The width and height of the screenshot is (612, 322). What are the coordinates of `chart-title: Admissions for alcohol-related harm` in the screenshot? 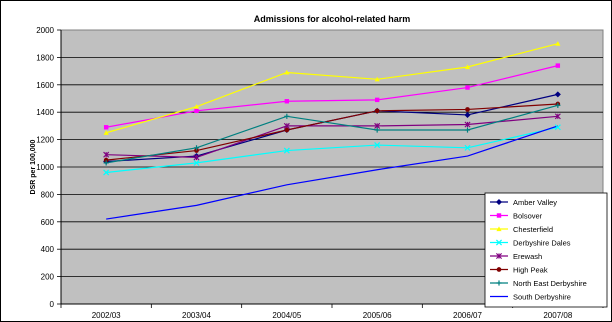 It's located at (332, 19).